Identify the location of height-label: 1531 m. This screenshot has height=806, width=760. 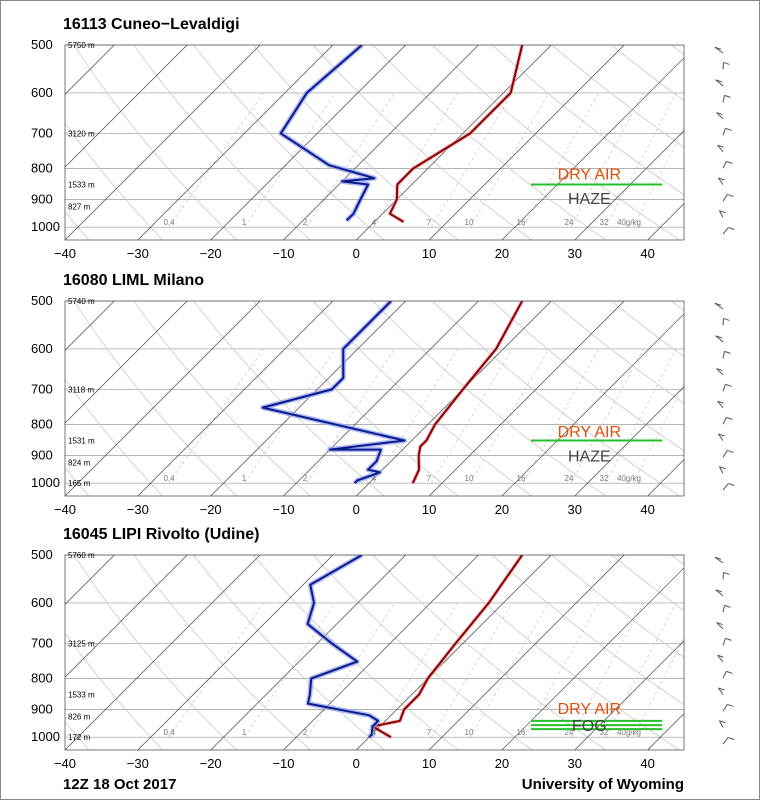
(81, 440).